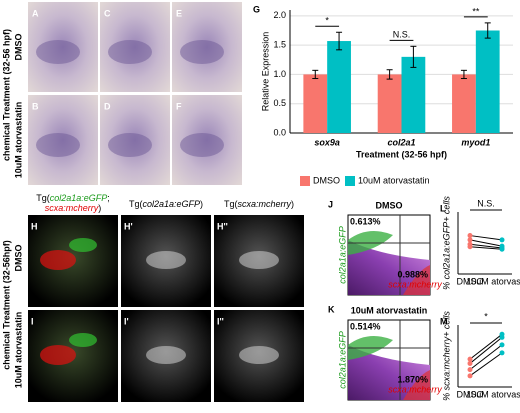 This screenshot has height=413, width=520. Describe the element at coordinates (415, 389) in the screenshot. I see `axis-label: scxa:mcherry` at that location.